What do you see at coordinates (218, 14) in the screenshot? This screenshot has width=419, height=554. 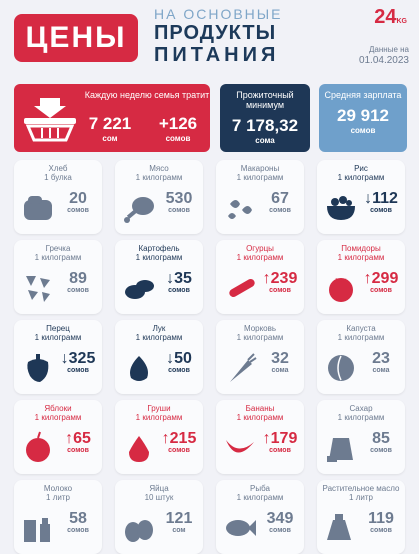 I see `title-line1: НА ОСНОВНЫЕ` at bounding box center [218, 14].